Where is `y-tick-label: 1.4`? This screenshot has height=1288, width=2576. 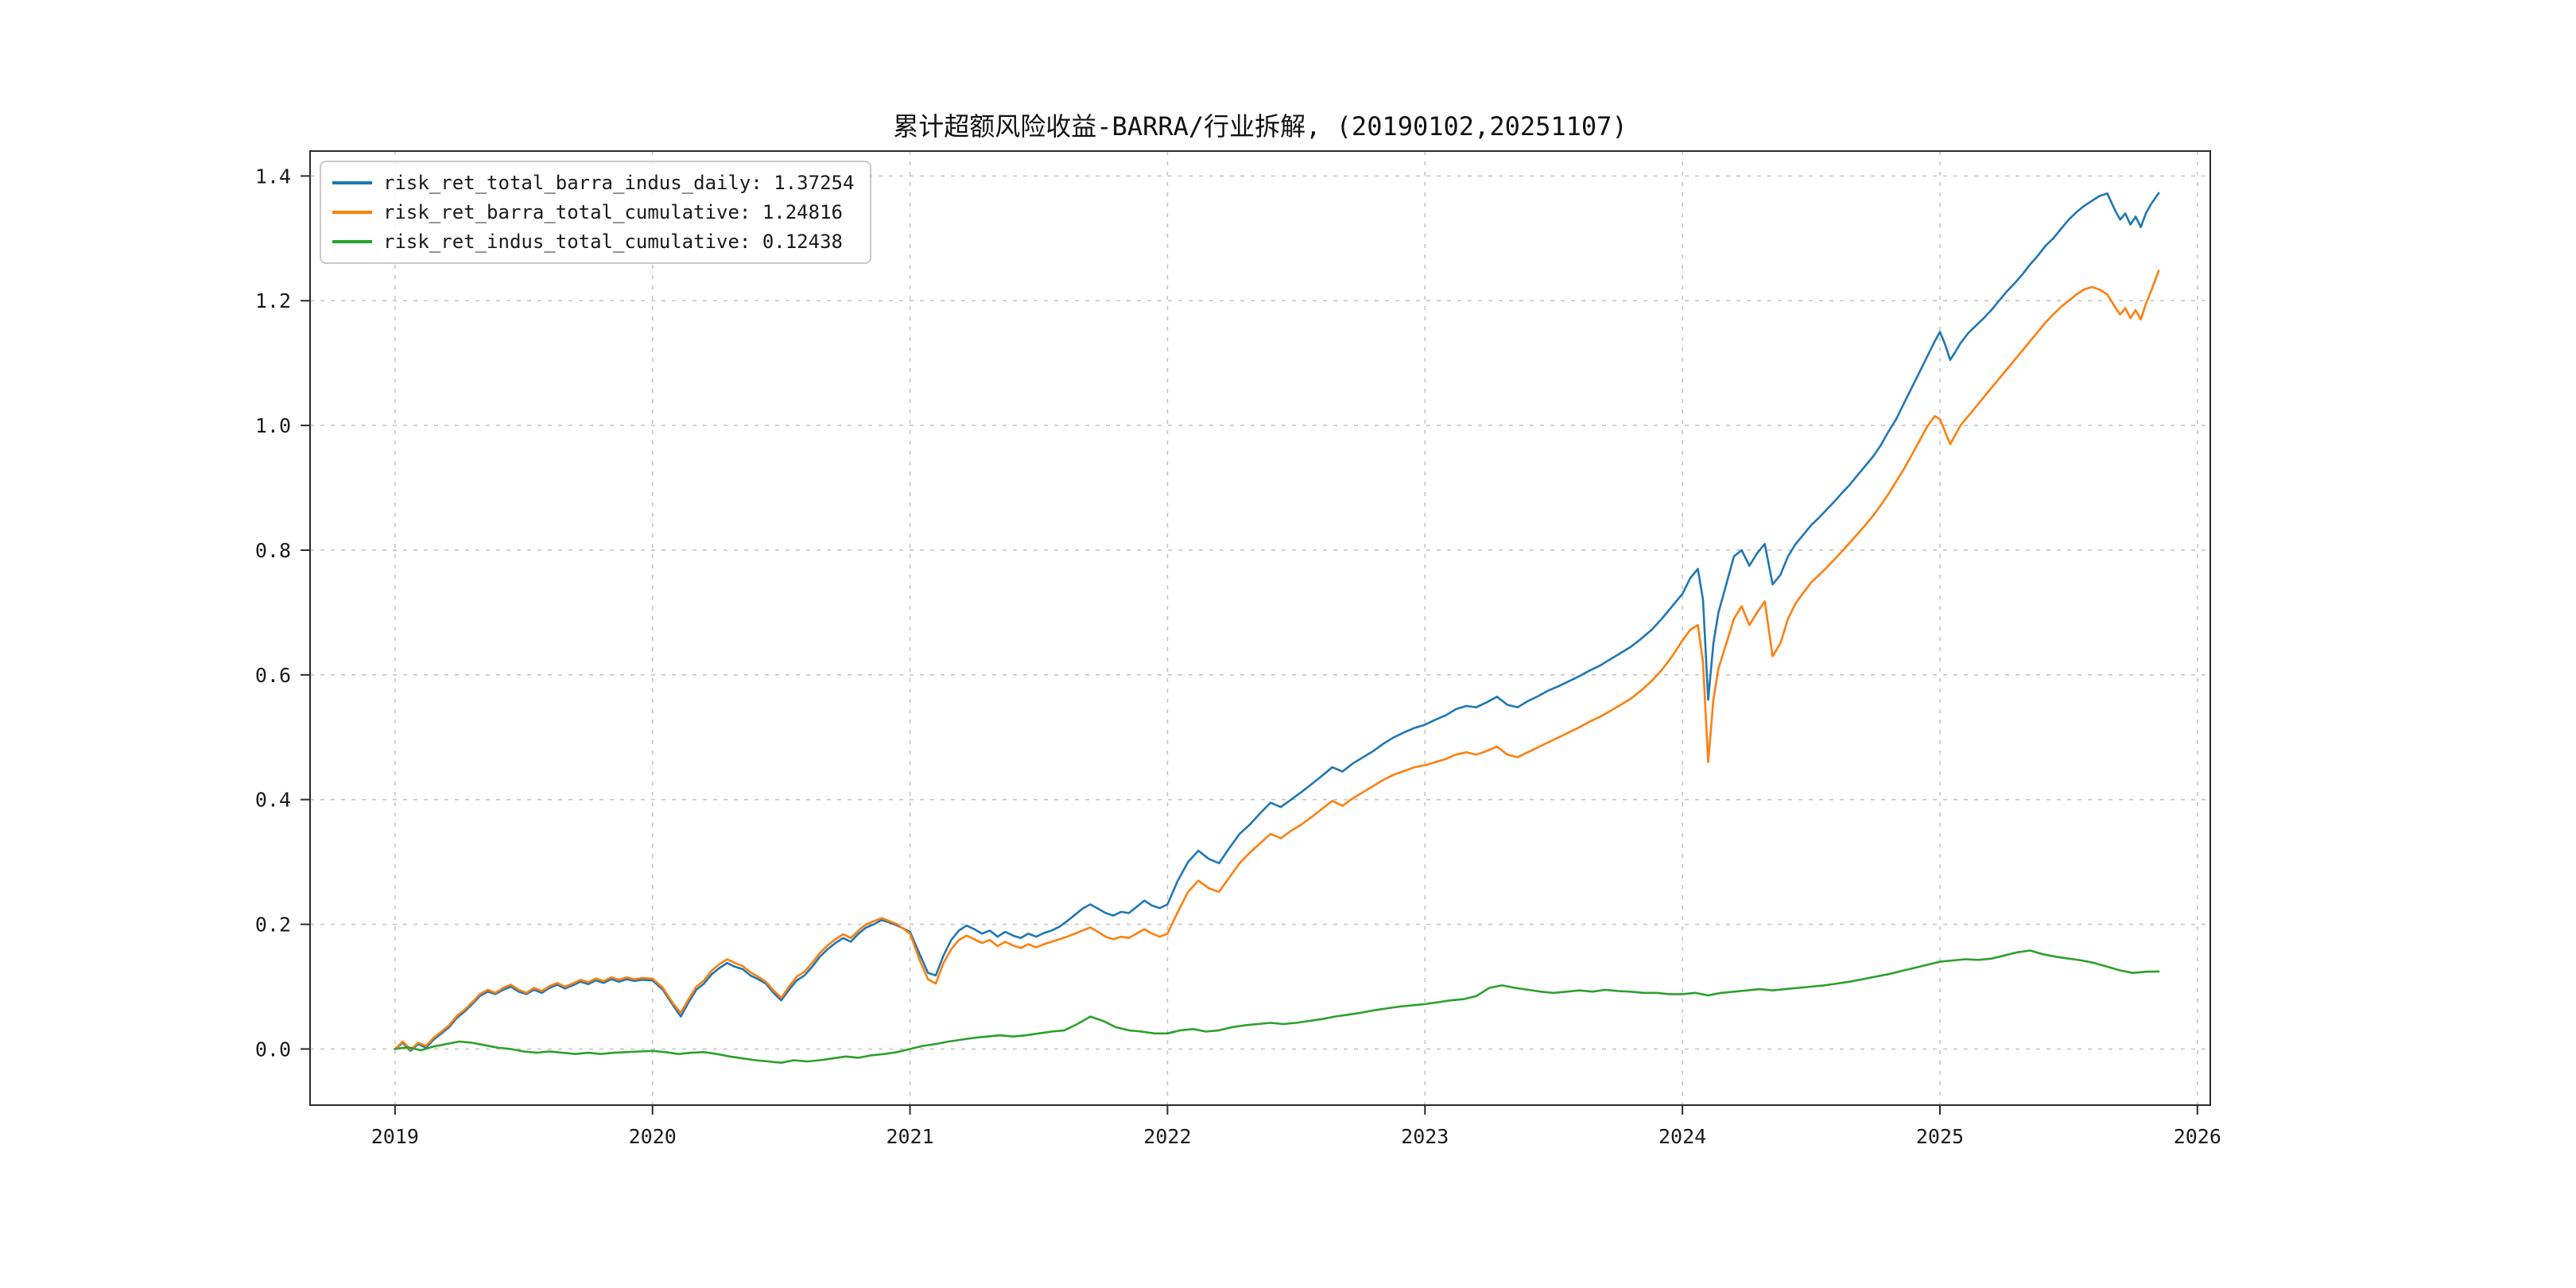
y-tick-label: 1.4 is located at coordinates (273, 177).